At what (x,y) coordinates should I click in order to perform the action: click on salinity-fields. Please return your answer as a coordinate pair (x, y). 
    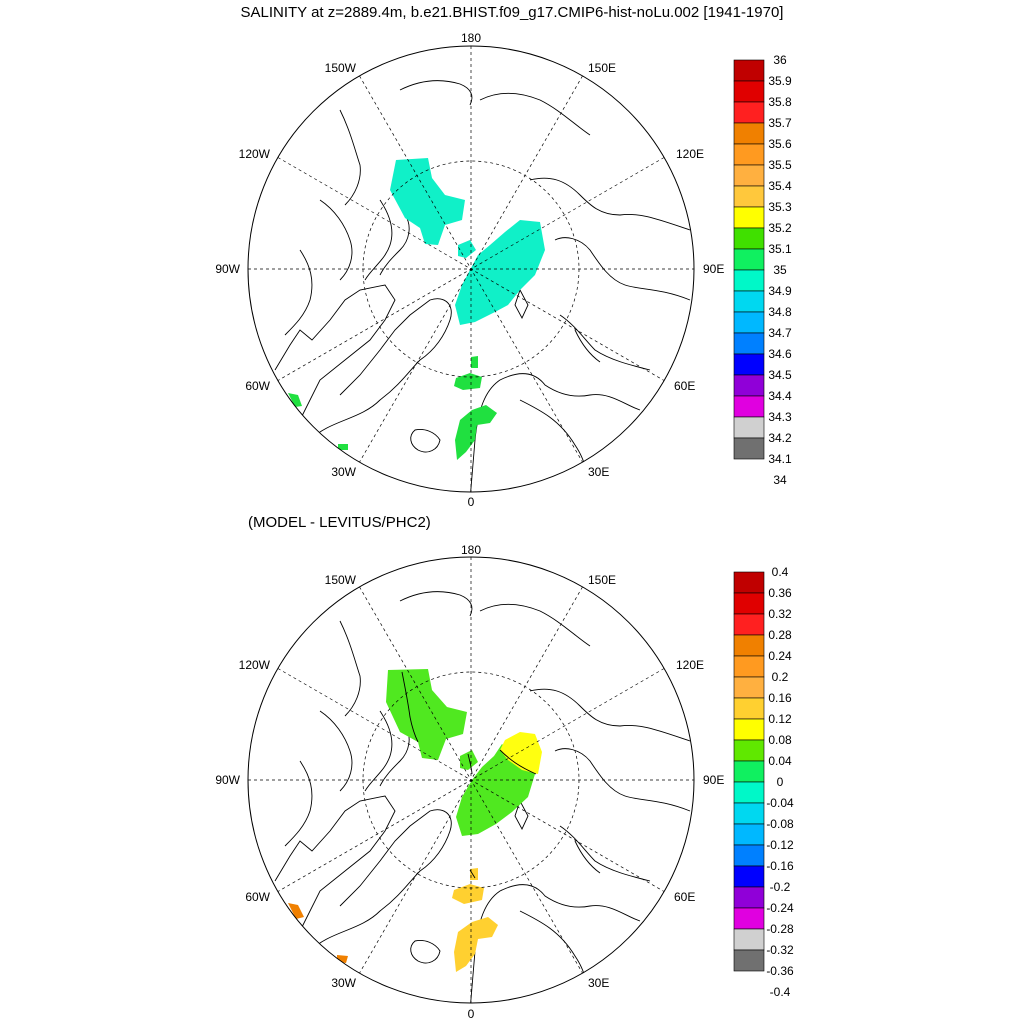
    Looking at the image, I should click on (416, 309).